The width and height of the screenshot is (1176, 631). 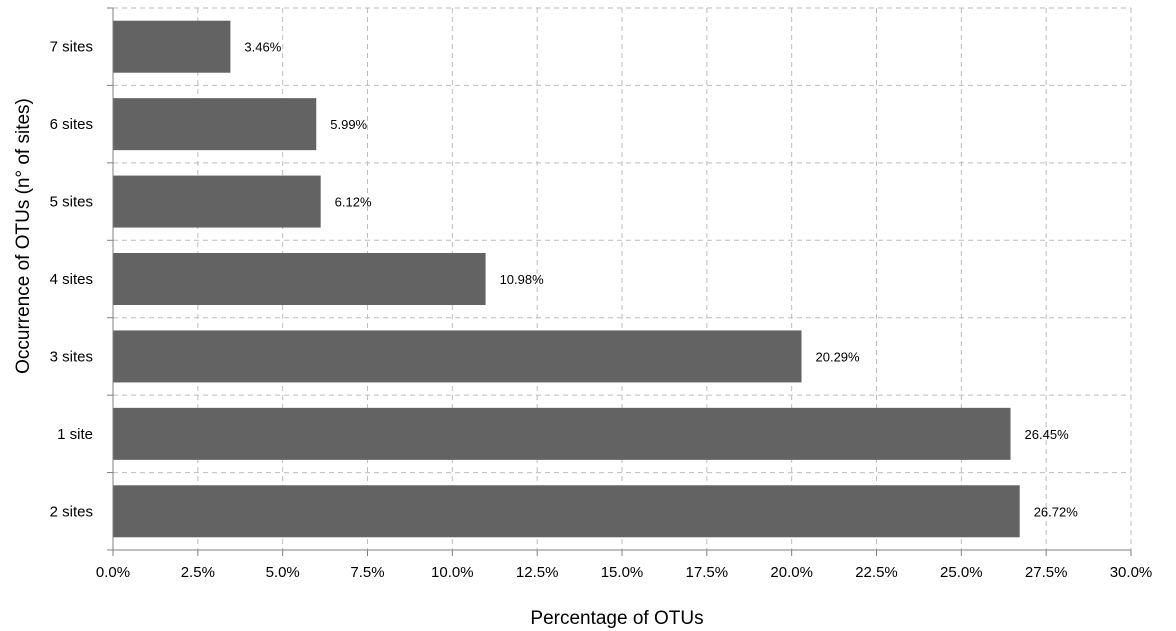 I want to click on x-tick-label: 30.0%, so click(x=1131, y=572).